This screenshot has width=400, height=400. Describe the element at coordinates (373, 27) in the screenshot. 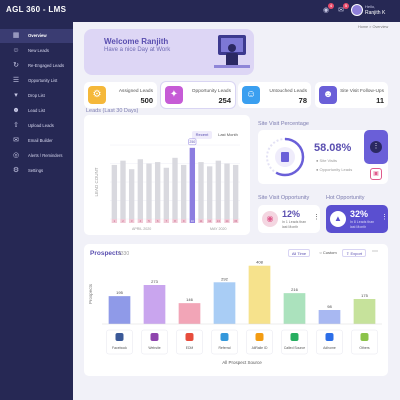

I see `breadcrumb: Home > Overview` at that location.